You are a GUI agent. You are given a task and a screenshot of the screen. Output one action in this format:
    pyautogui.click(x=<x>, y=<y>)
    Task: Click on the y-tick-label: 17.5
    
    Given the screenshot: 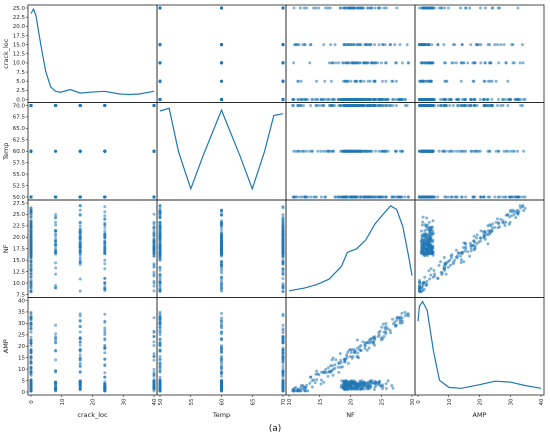 What is the action you would take?
    pyautogui.click(x=19, y=250)
    